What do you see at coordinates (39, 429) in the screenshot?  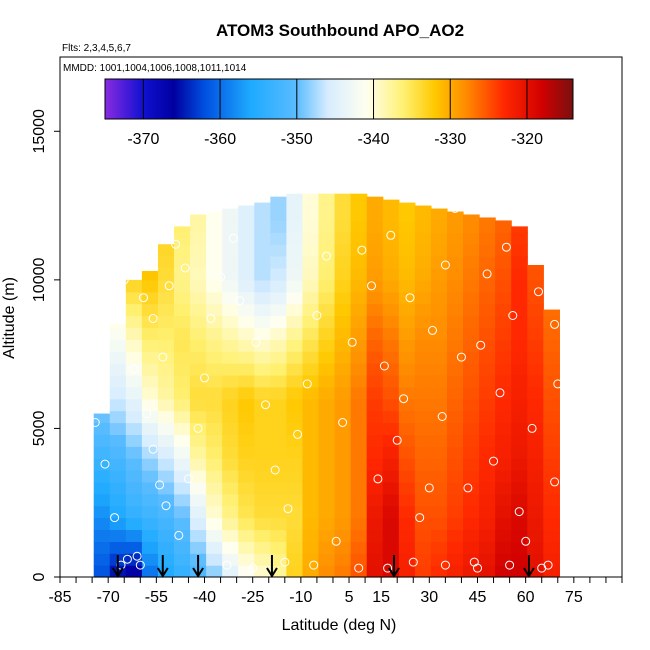 I see `y-tick-label: 5000` at bounding box center [39, 429].